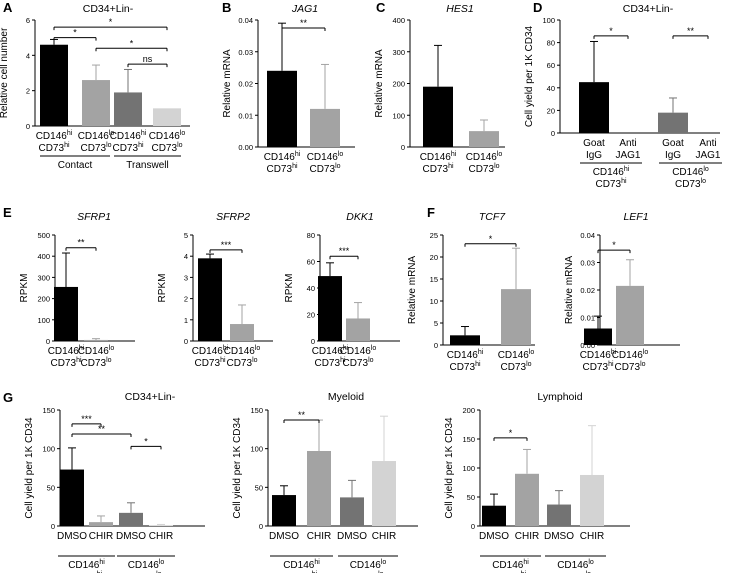 This screenshot has width=744, height=573. Describe the element at coordinates (28, 55) in the screenshot. I see `panel-a-ytick-label: 4` at that location.